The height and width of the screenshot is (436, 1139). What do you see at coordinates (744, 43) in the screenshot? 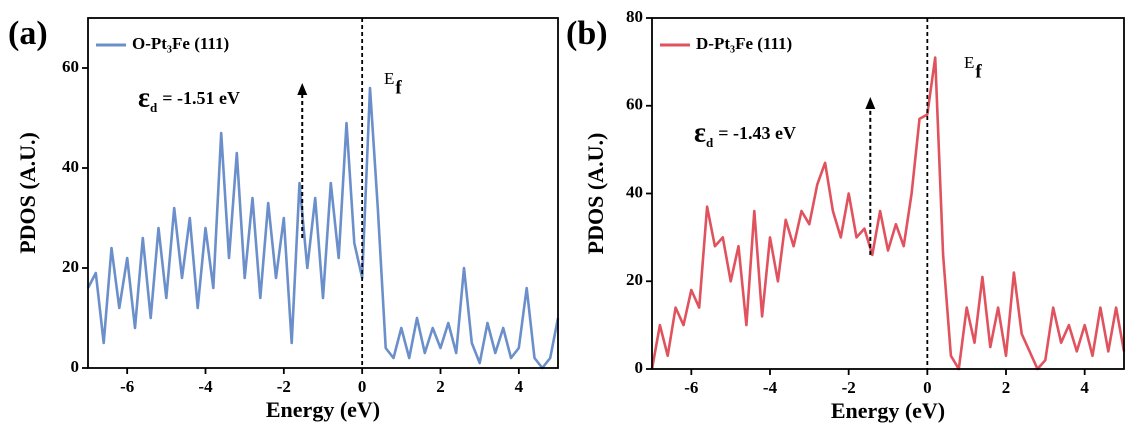
I see `legend-label: D-Pt₃Fe (111)` at bounding box center [744, 43].